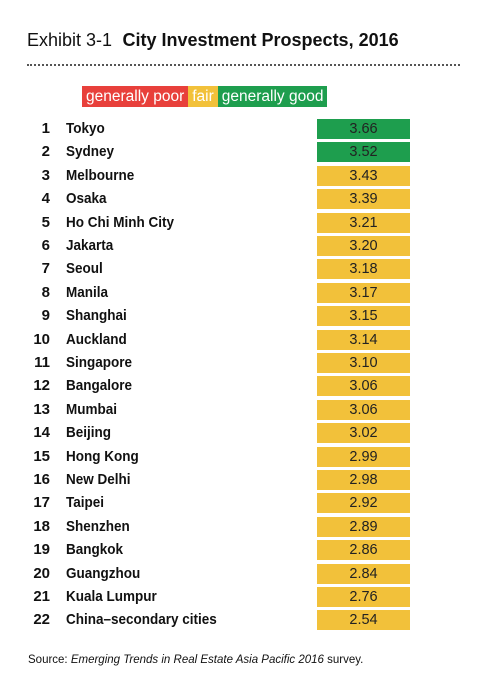 Image resolution: width=487 pixels, height=686 pixels. Describe the element at coordinates (96, 316) in the screenshot. I see `city-label: Shanghai` at that location.